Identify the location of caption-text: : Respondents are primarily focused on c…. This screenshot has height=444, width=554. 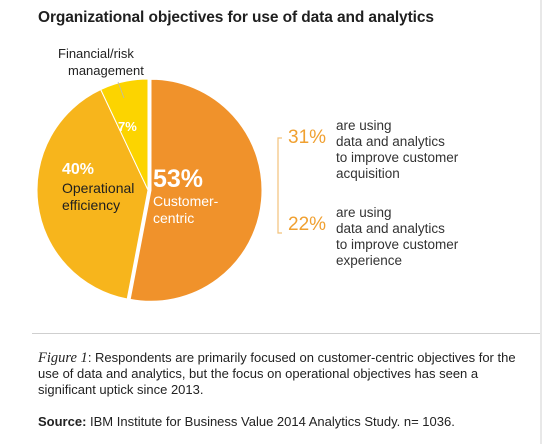
(277, 373).